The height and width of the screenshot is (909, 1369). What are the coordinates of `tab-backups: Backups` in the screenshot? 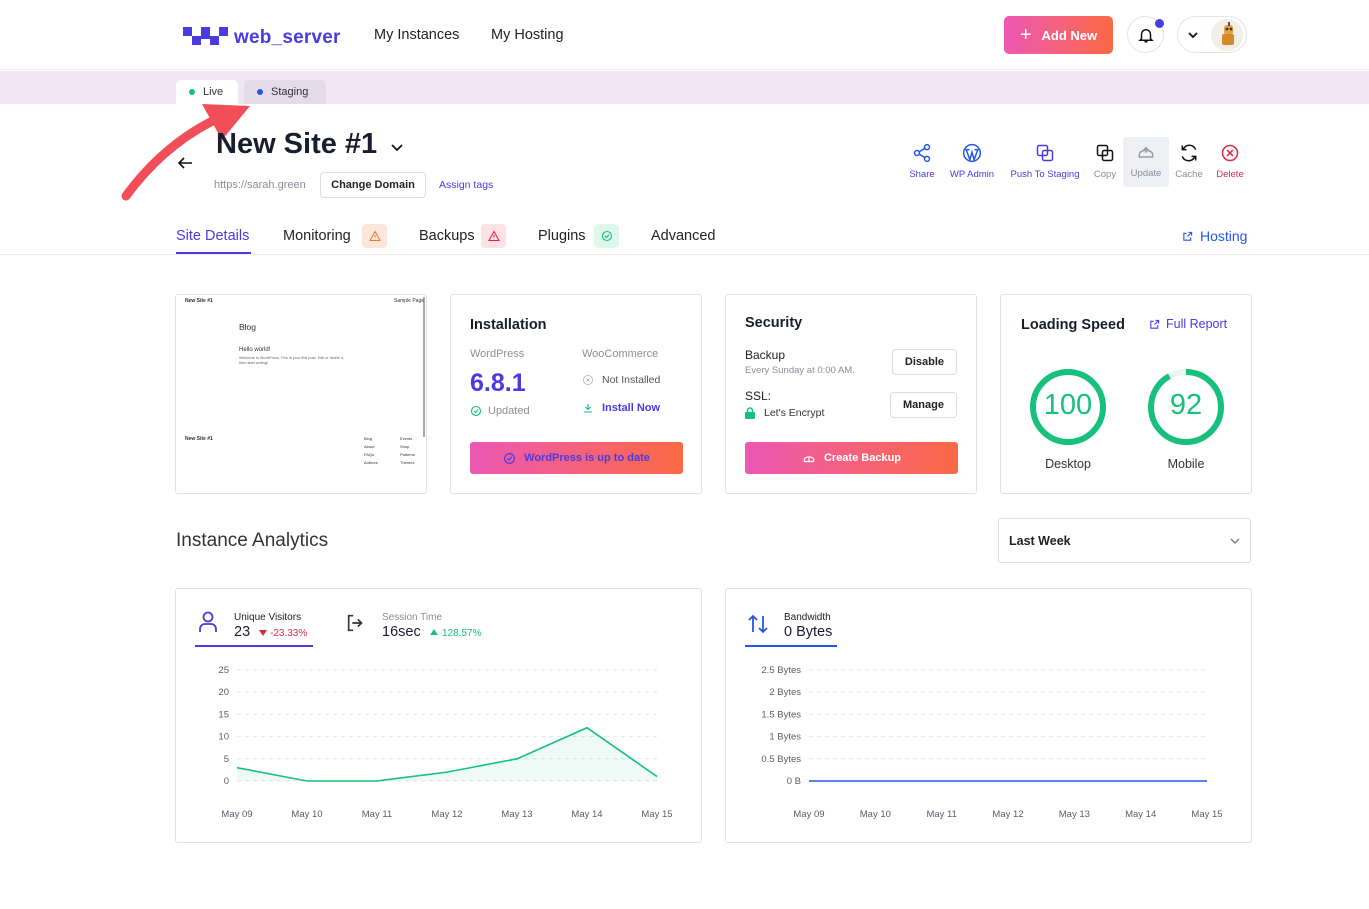 It's located at (447, 236).